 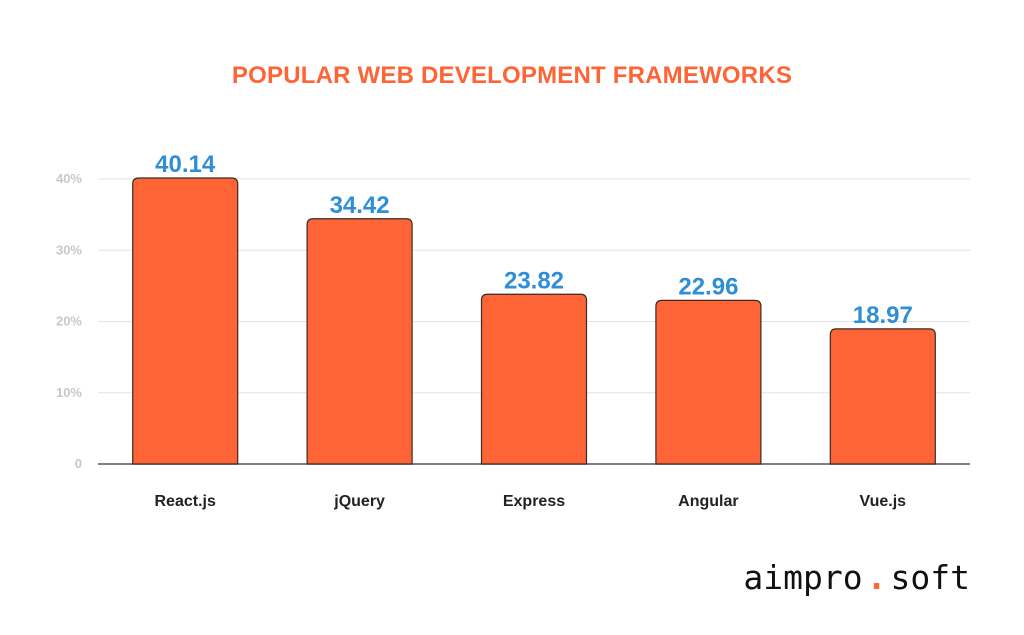 What do you see at coordinates (708, 286) in the screenshot?
I see `data-label: 22.96` at bounding box center [708, 286].